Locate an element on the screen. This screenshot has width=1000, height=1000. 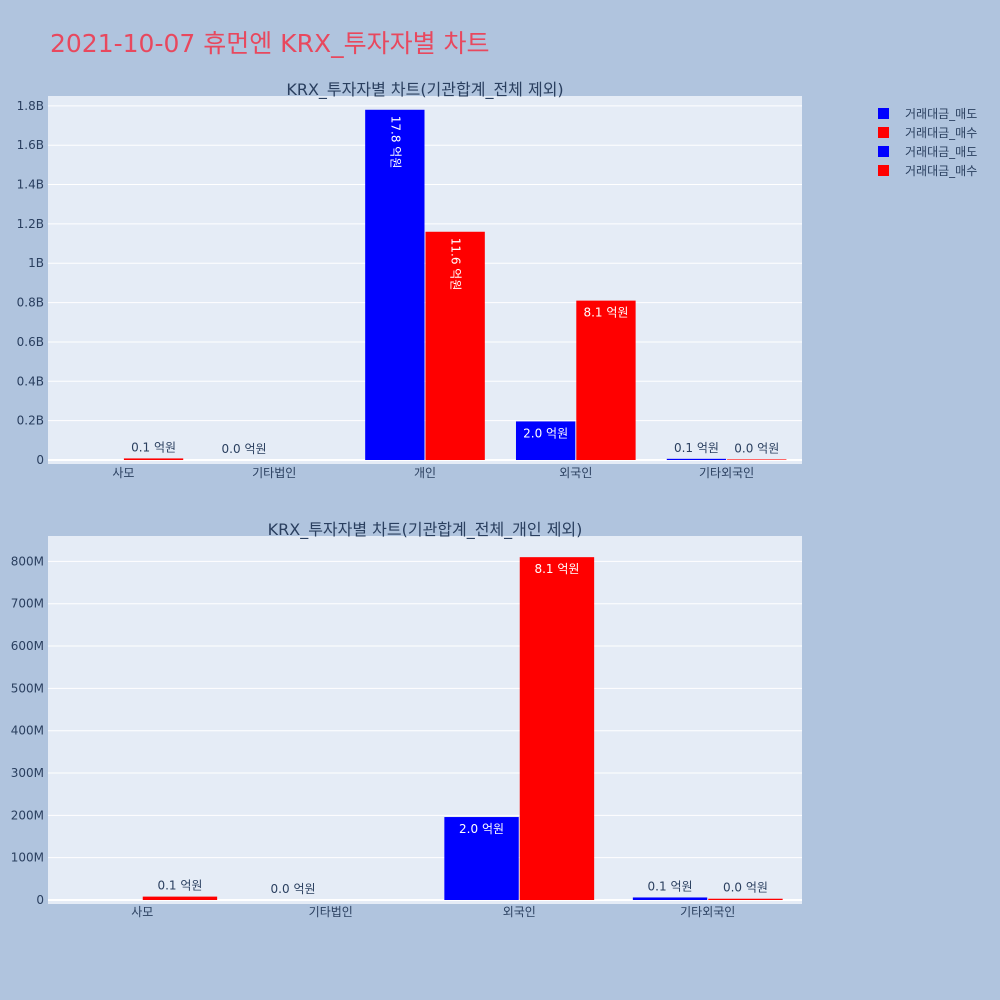
y-tick-label: 0.2B is located at coordinates (30, 421).